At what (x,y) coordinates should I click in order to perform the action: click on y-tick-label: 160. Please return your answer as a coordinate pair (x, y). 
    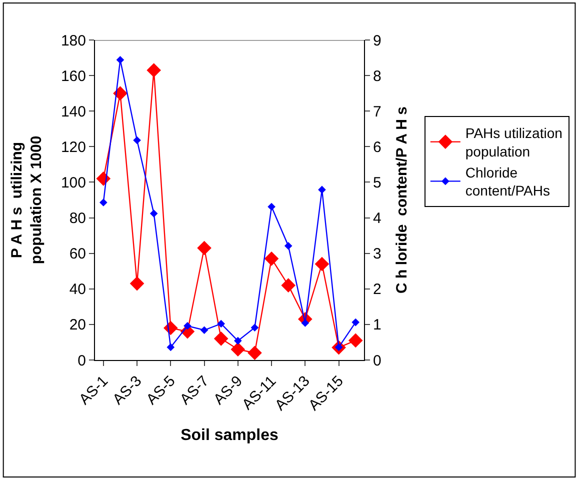
    Looking at the image, I should click on (73, 76).